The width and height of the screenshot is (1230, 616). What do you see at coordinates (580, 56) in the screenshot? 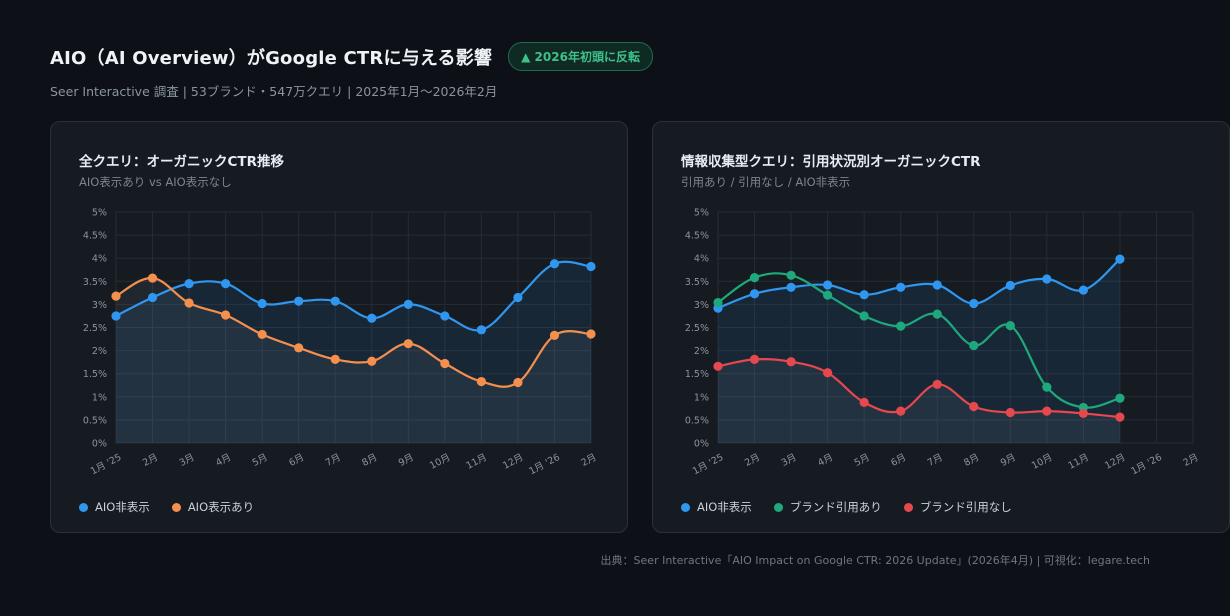
I see `trend-badge: ▲ 2026年初頭に反転` at bounding box center [580, 56].